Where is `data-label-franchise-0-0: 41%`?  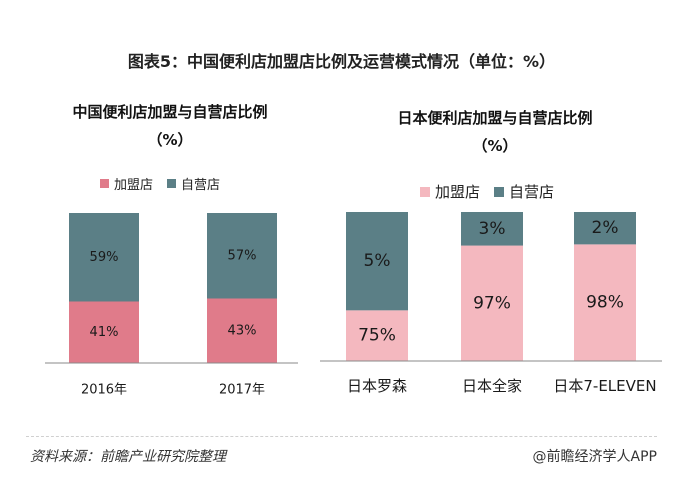 data-label-franchise-0-0: 41% is located at coordinates (104, 332).